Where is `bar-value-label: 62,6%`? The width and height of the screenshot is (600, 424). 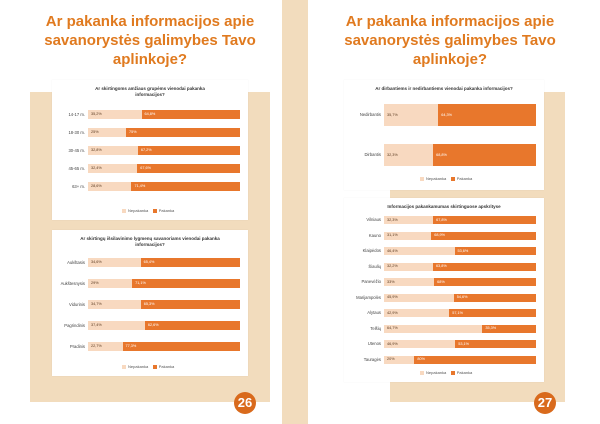
bar-value-label: 62,6% is located at coordinates (153, 325).